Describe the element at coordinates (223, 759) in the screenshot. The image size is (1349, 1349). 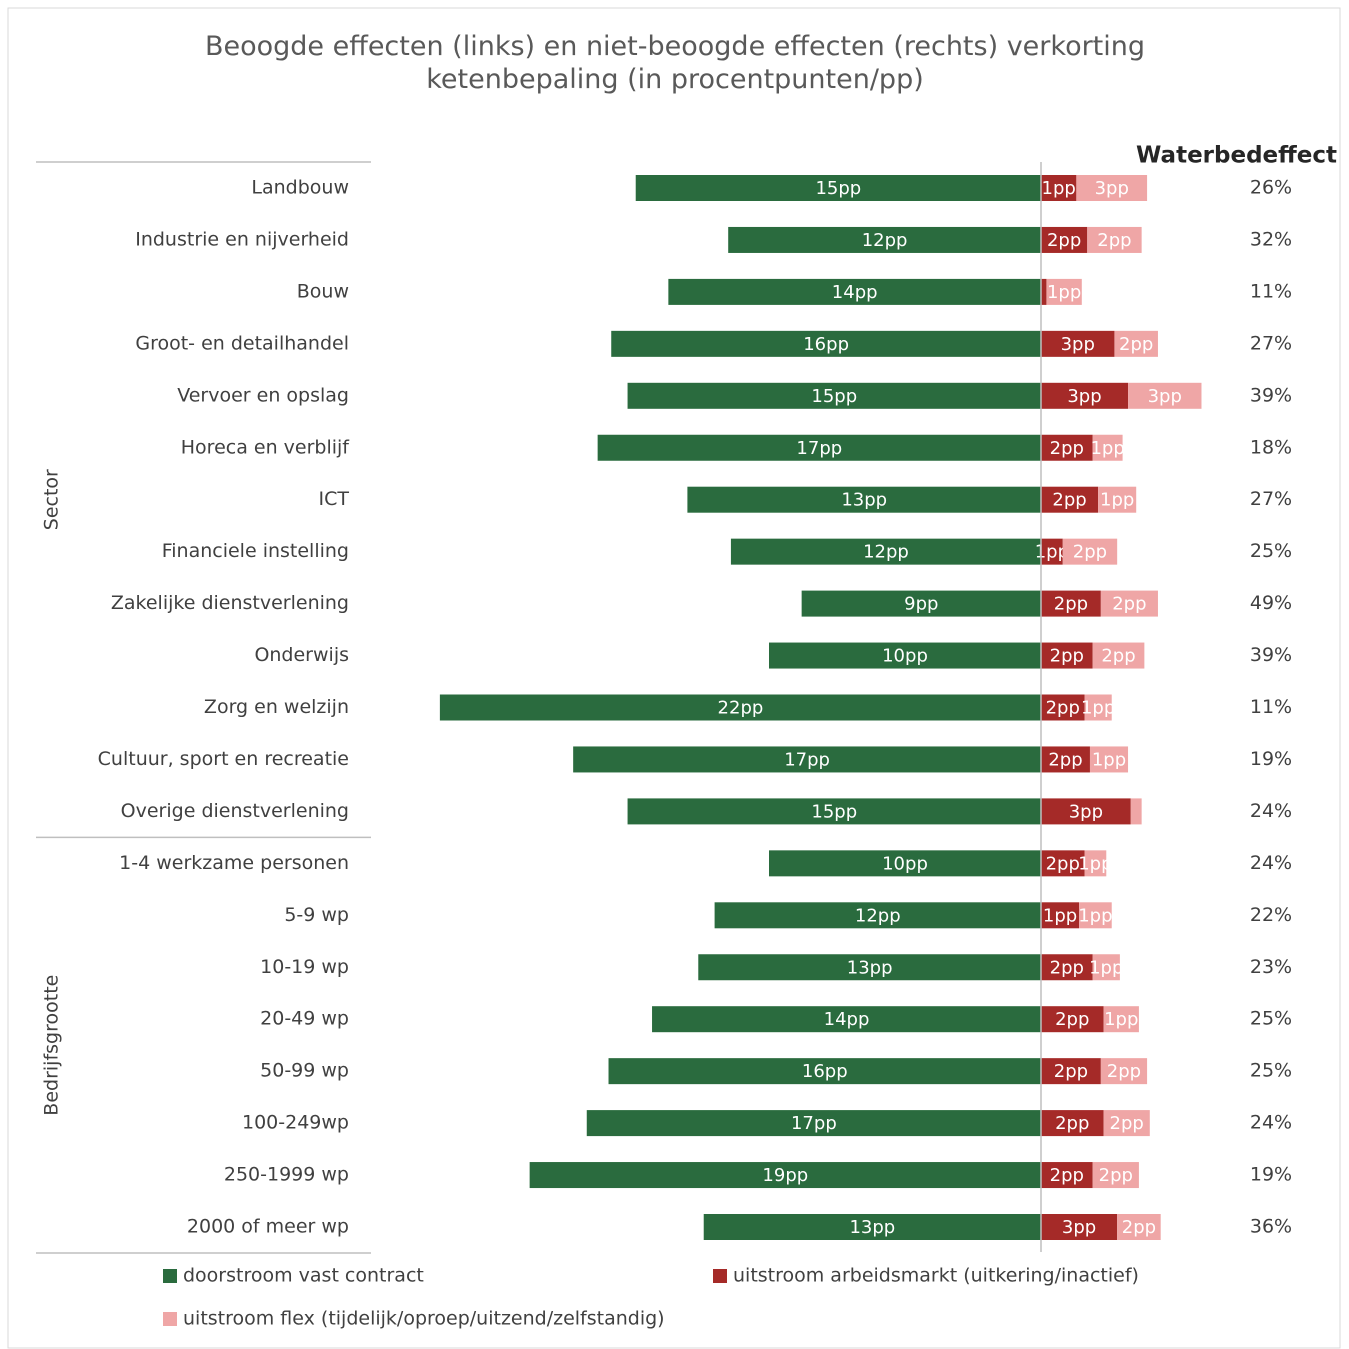
I see `category-label: Cultuur, sport en recreatie` at that location.